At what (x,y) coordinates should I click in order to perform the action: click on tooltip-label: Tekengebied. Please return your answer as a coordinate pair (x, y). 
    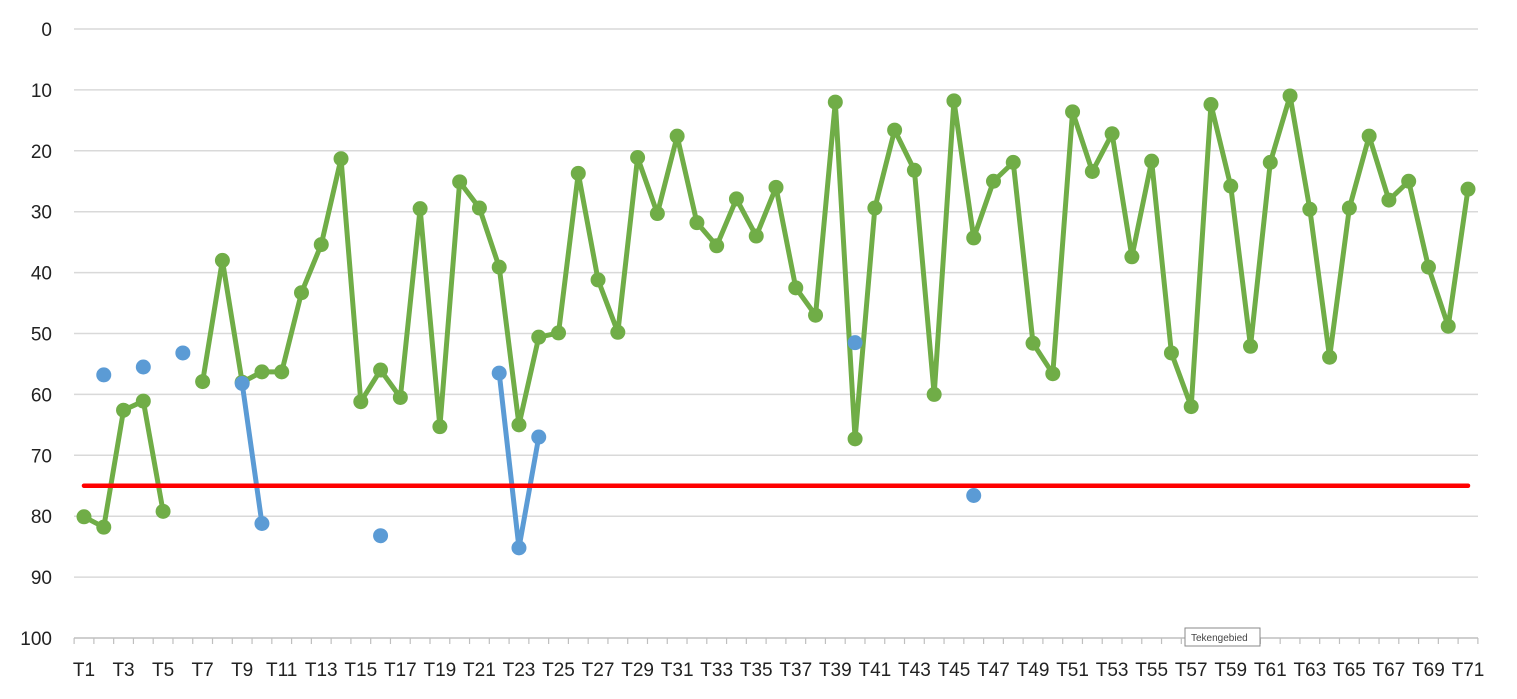
    Looking at the image, I should click on (1219, 638).